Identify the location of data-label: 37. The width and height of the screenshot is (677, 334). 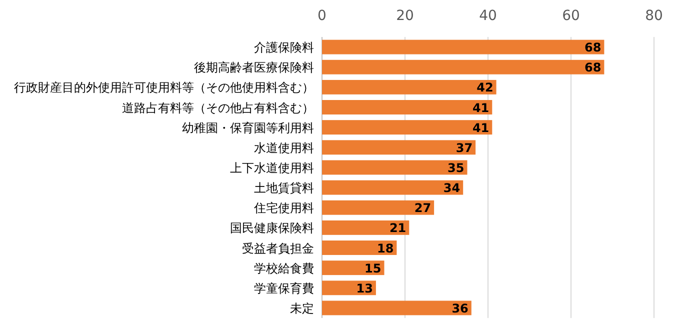
(464, 147).